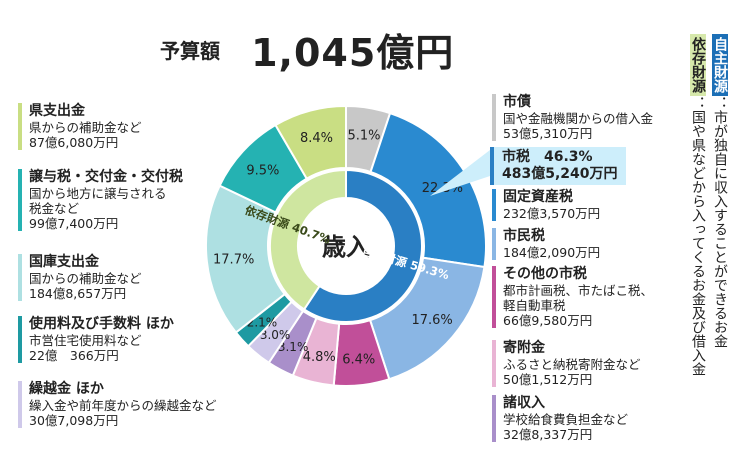 Image resolution: width=747 pixels, height=456 pixels. I want to click on label-title: その他の市税, so click(545, 274).